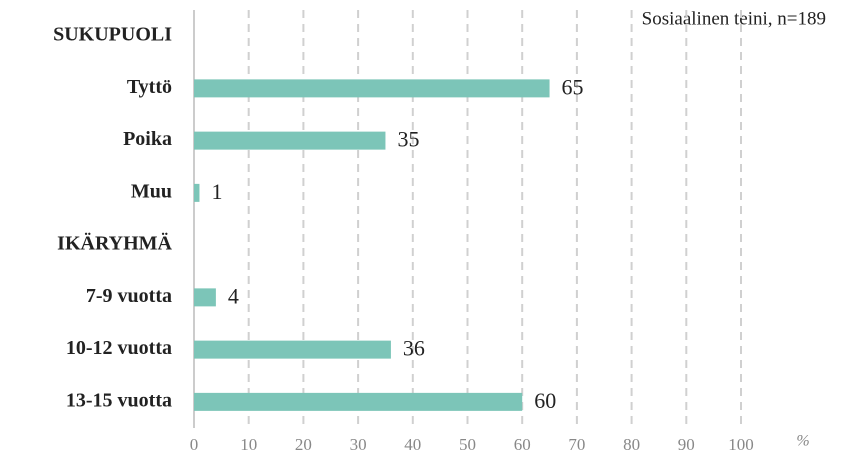  Describe the element at coordinates (149, 87) in the screenshot. I see `y-tick-label: Tyttö` at that location.